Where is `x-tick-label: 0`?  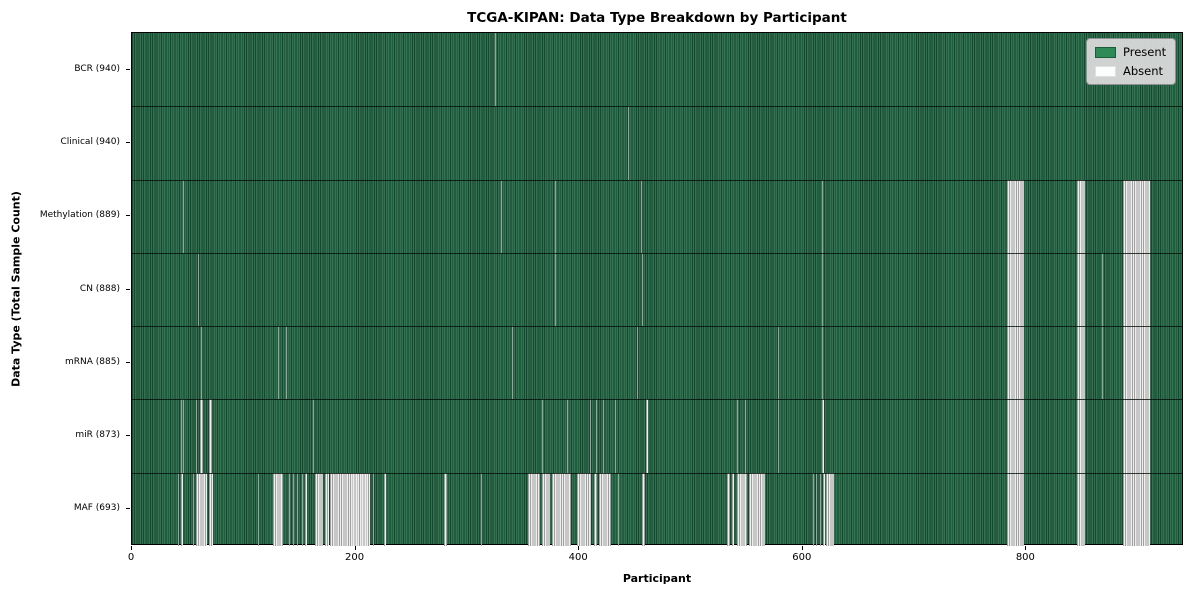
x-tick-label: 0 is located at coordinates (131, 557).